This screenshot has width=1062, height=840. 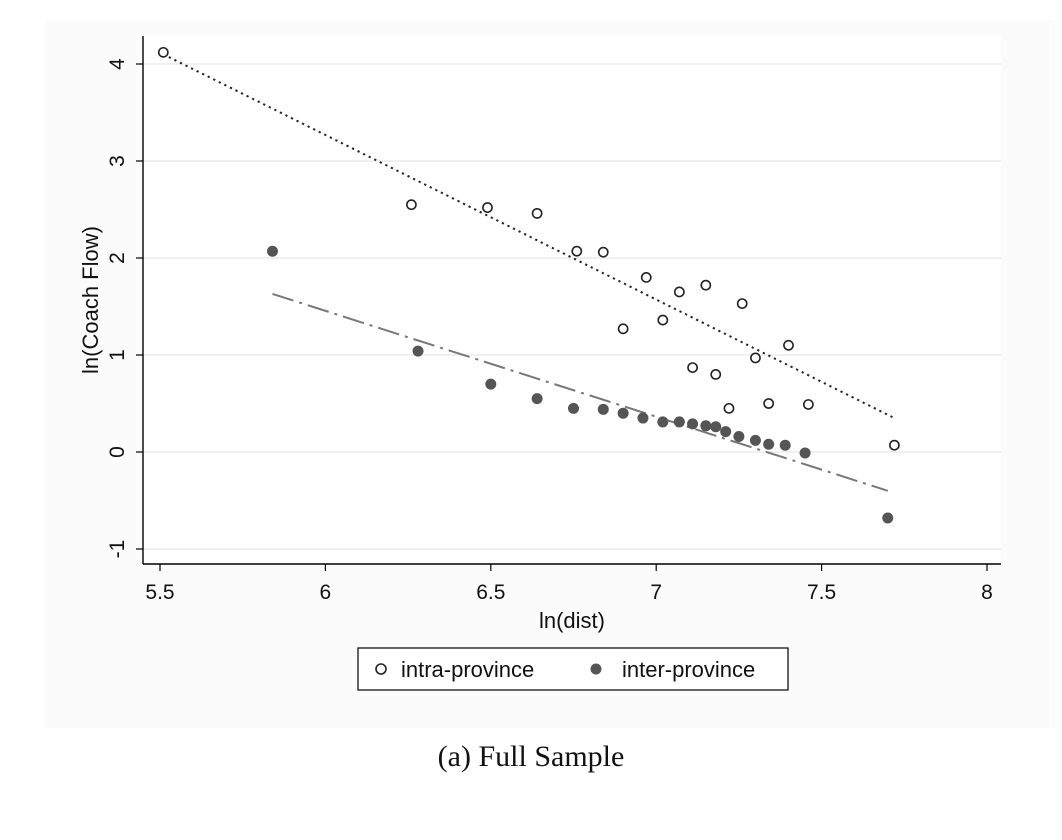 I want to click on y-axis-label: ln(Coach Flow), so click(x=90, y=300).